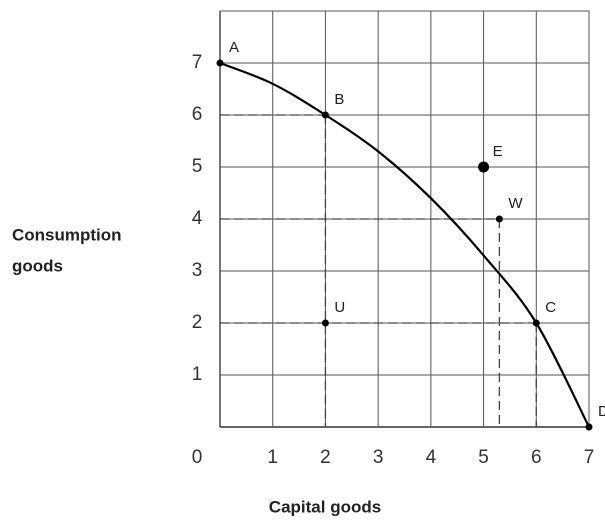 Image resolution: width=605 pixels, height=522 pixels. What do you see at coordinates (197, 218) in the screenshot?
I see `y-tick-label: 4` at bounding box center [197, 218].